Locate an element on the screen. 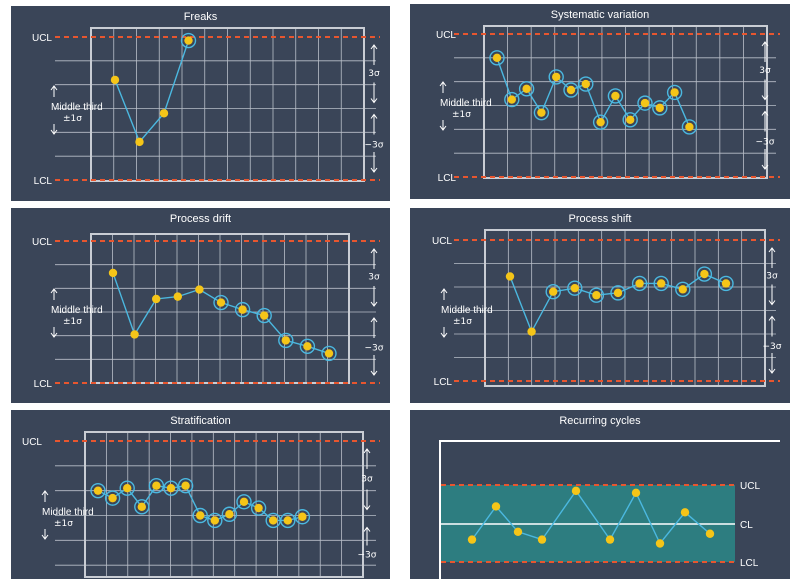  panel-stratification: Stratification UCL Middle third ±1σ 3σ −3σ is located at coordinates (200, 494).